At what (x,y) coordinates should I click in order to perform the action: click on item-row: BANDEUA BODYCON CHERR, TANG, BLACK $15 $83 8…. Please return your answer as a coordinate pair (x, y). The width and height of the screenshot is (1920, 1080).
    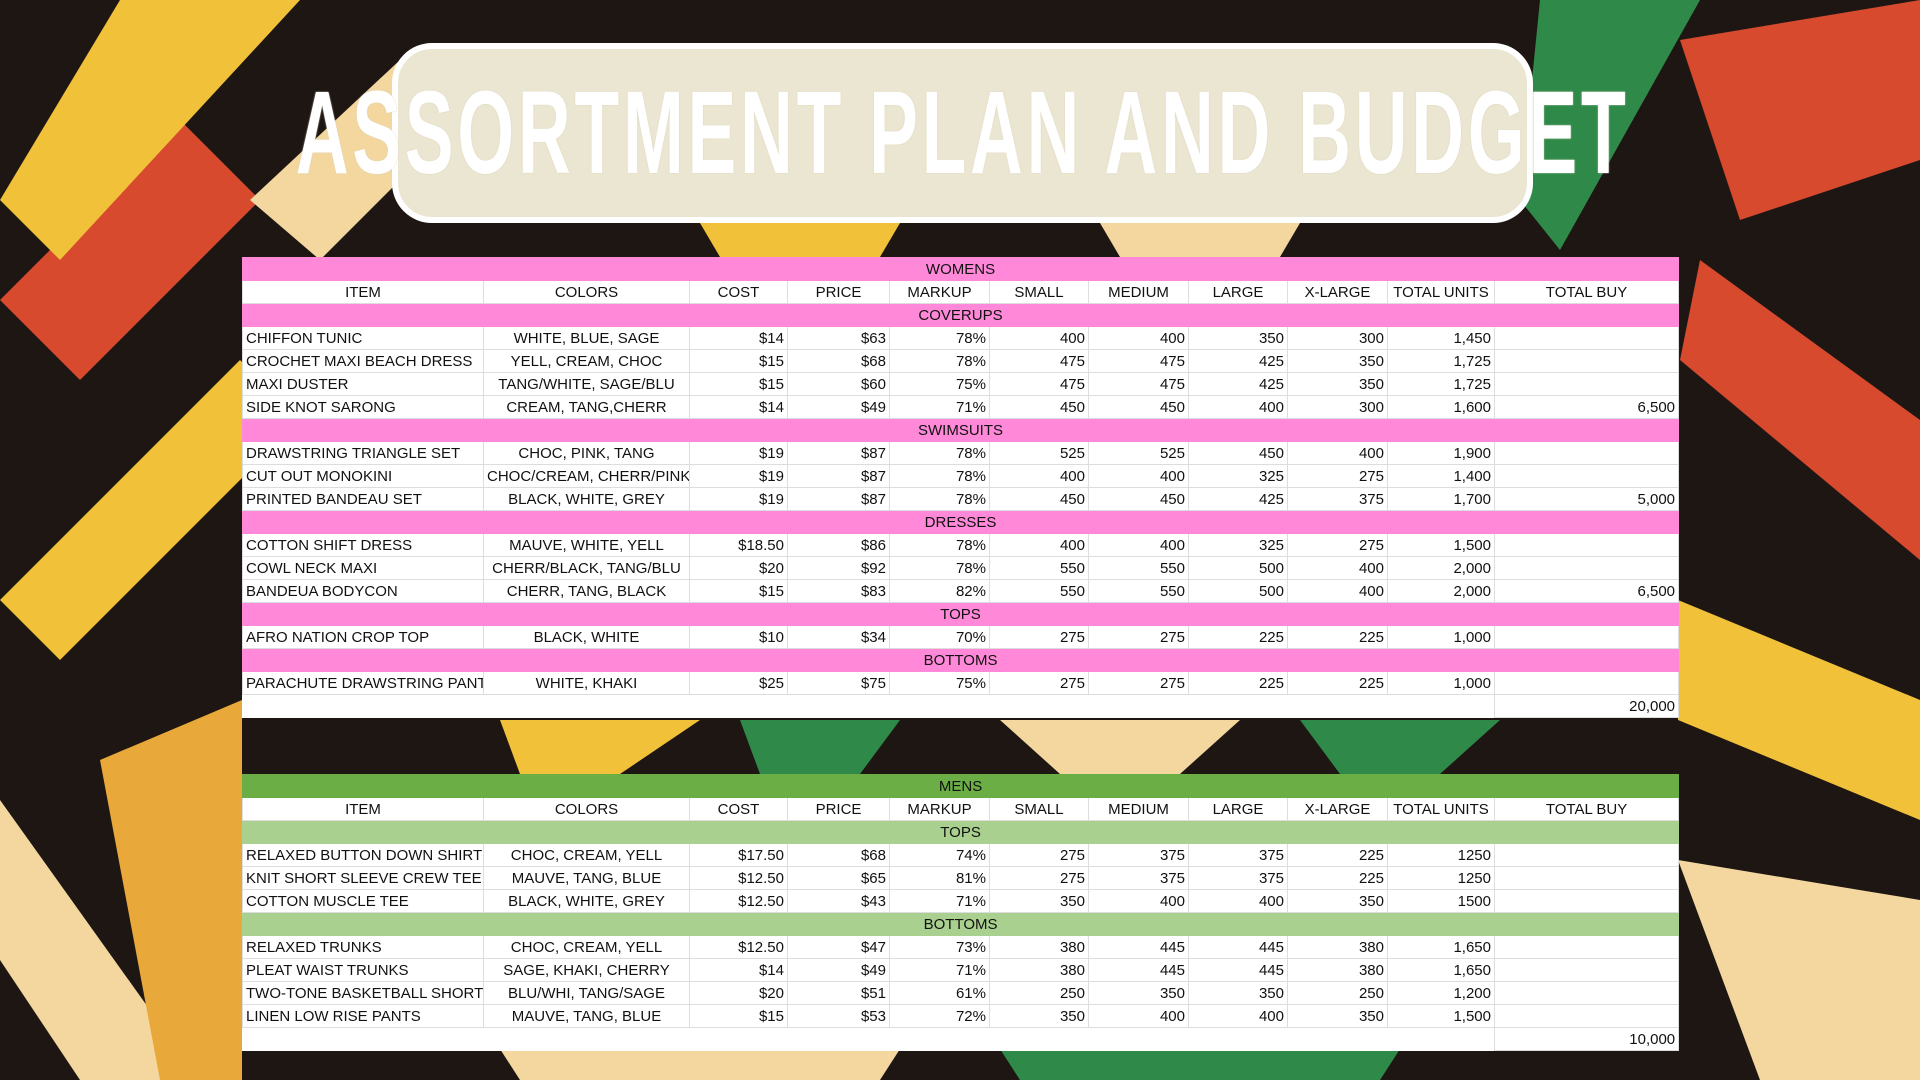
    Looking at the image, I should click on (961, 591).